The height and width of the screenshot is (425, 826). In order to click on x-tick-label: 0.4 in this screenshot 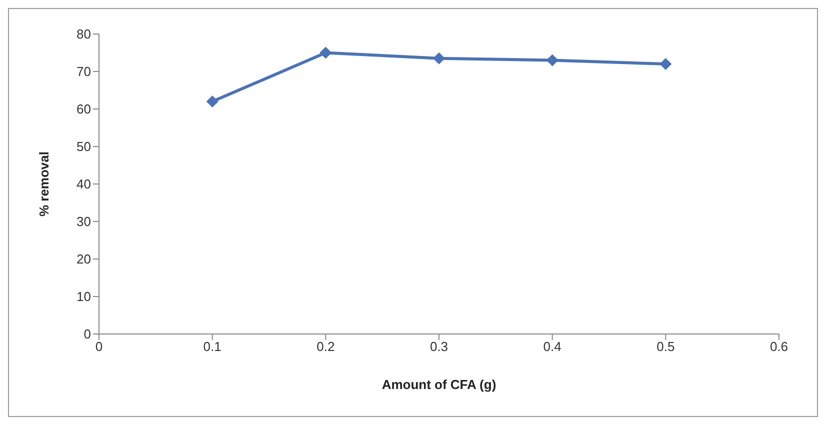, I will do `click(552, 346)`.